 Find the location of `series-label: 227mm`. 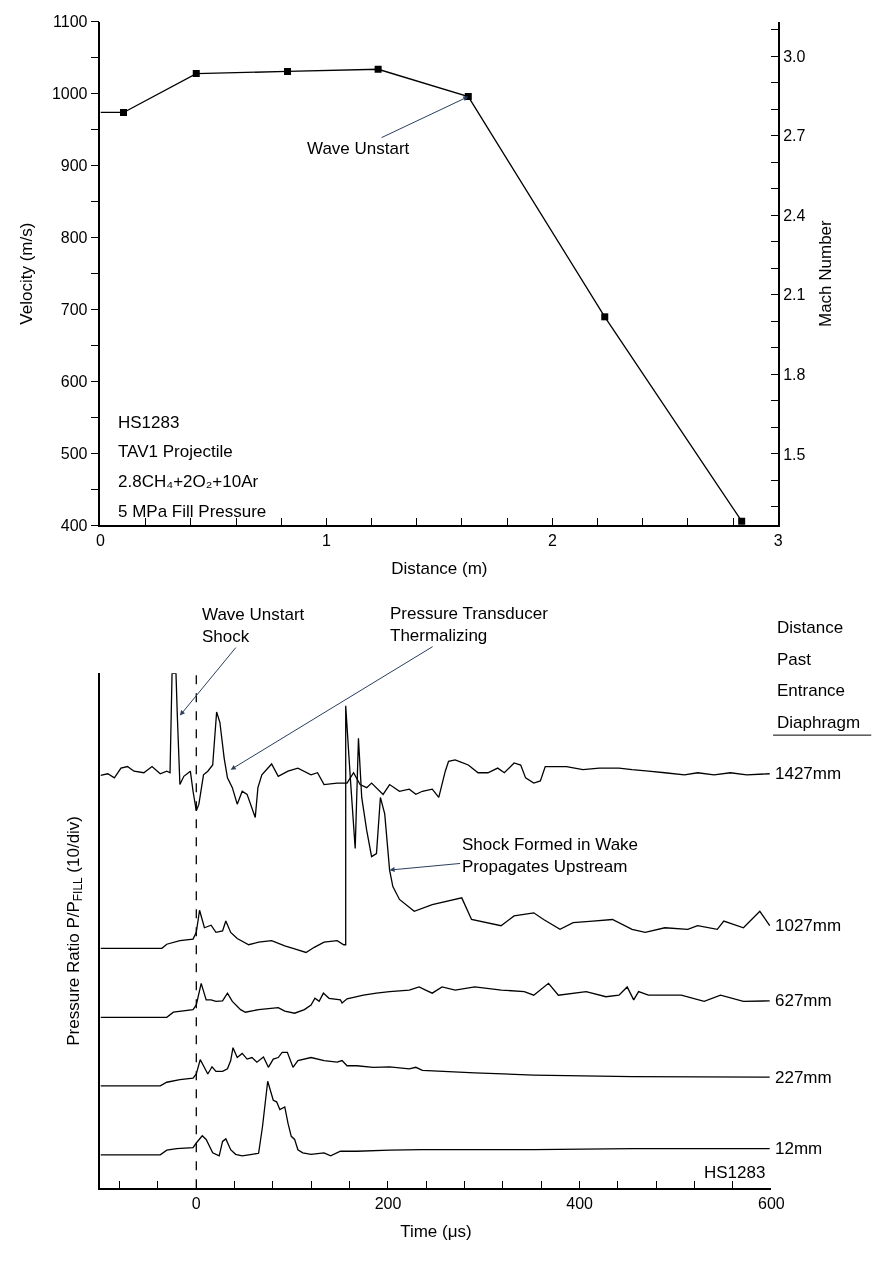

series-label: 227mm is located at coordinates (803, 1077).